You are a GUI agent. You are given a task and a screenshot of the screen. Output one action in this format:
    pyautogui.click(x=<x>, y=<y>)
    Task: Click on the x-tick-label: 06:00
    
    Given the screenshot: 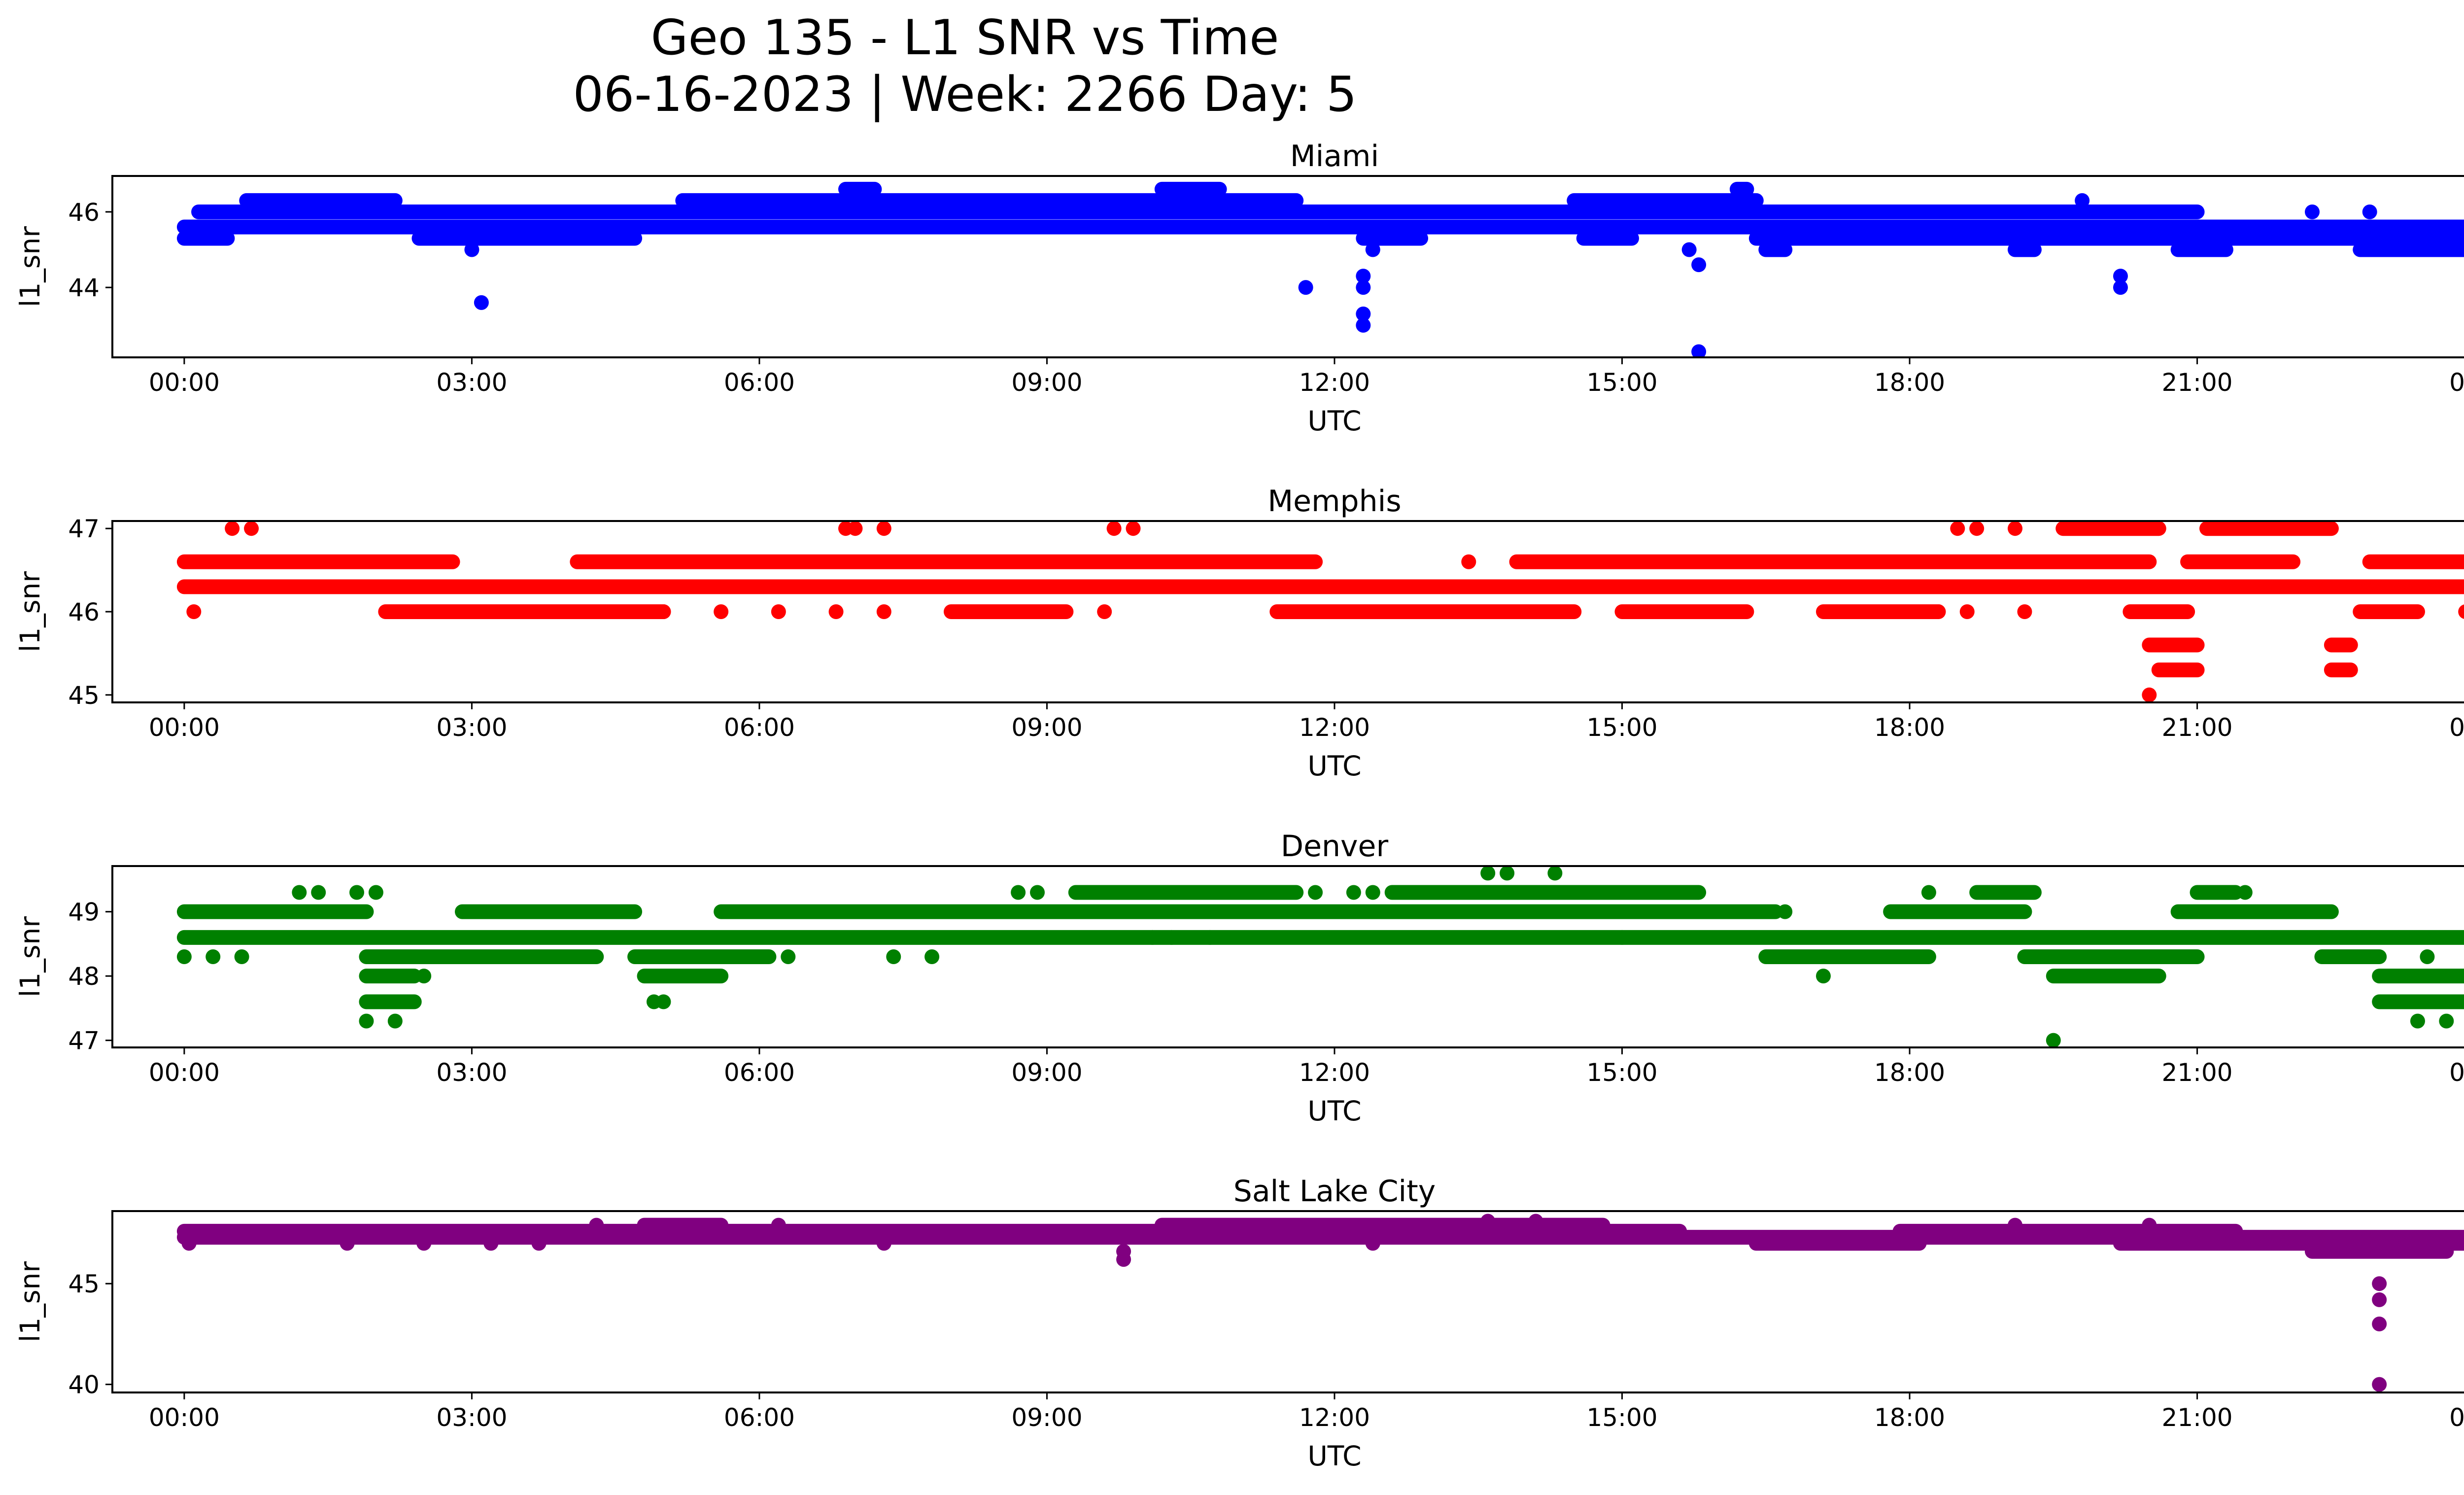 What is the action you would take?
    pyautogui.click(x=759, y=1417)
    